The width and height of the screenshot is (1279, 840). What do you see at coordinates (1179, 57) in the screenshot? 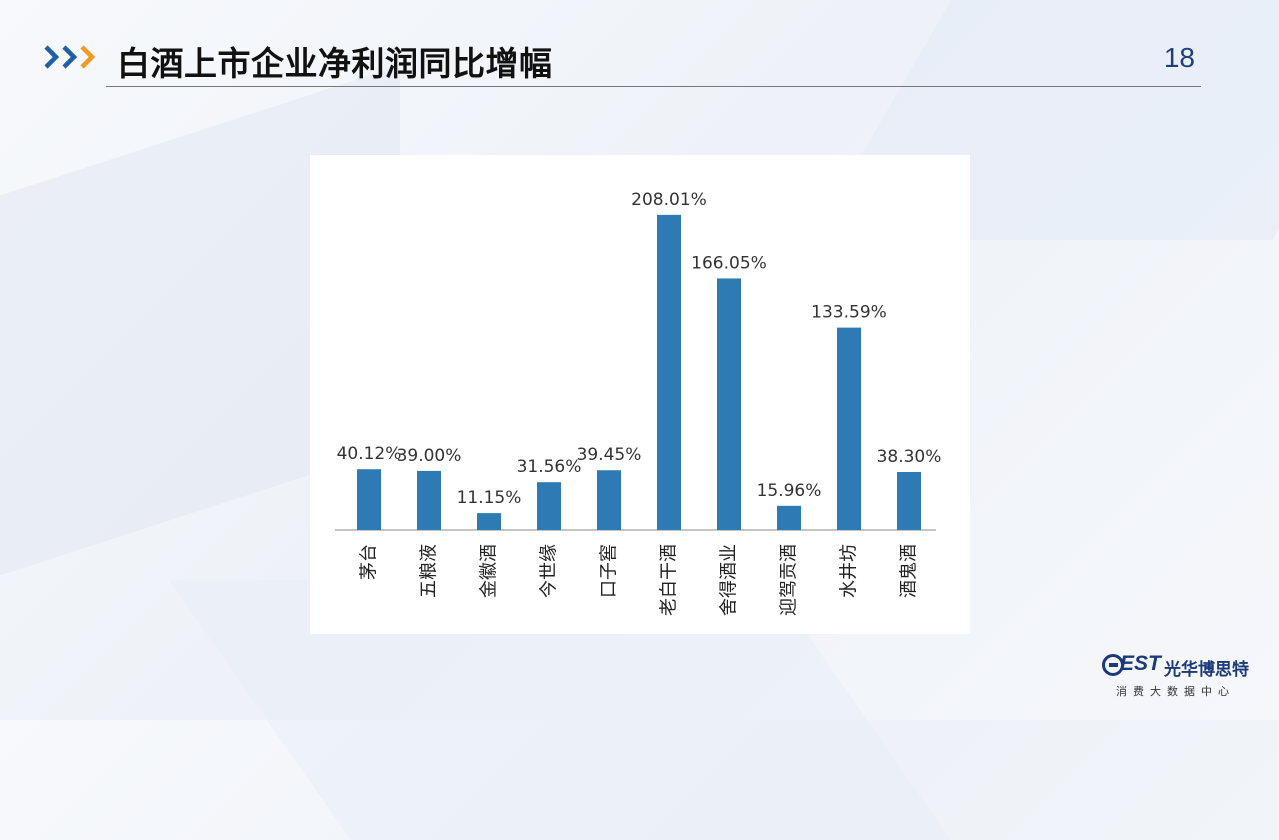
I see `page-number: 18` at bounding box center [1179, 57].